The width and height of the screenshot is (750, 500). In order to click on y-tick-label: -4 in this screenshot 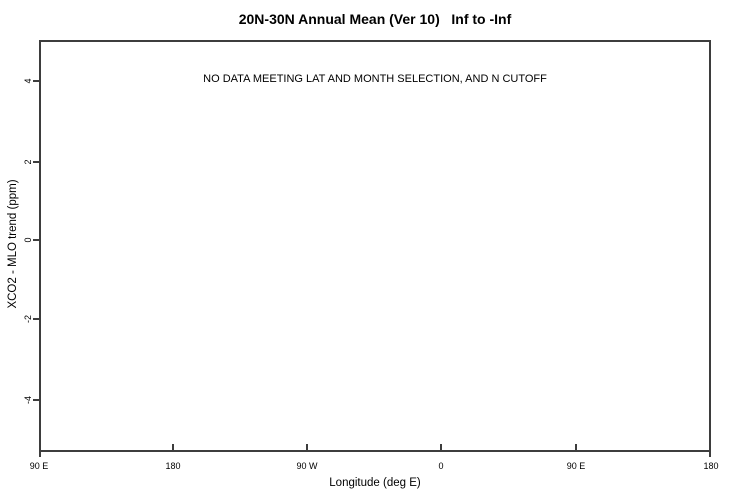, I will do `click(28, 400)`.